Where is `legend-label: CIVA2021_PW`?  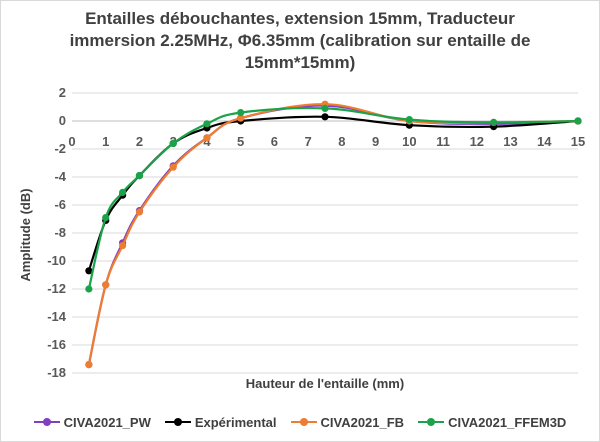
legend-label: CIVA2021_PW is located at coordinates (107, 422).